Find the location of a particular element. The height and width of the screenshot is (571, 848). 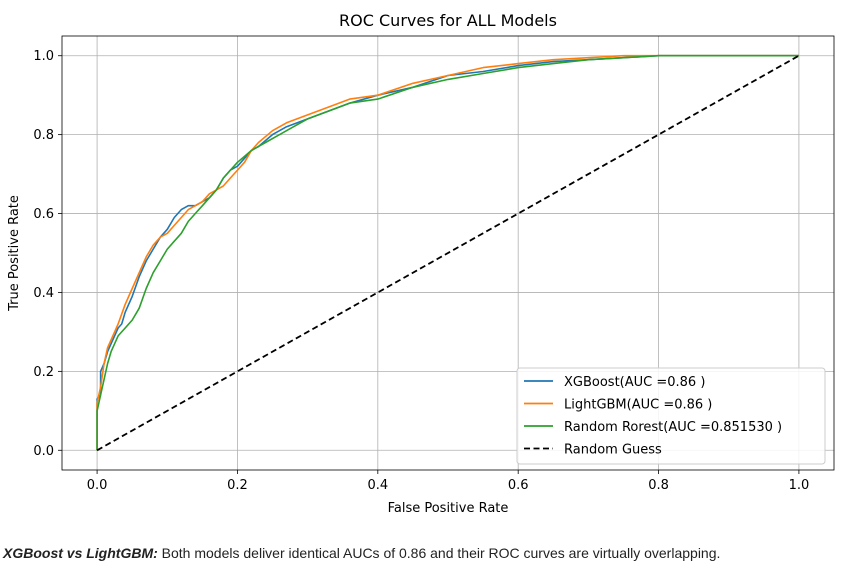

legend-label: Random Rorest(AUC =0.851530 ) is located at coordinates (673, 427).